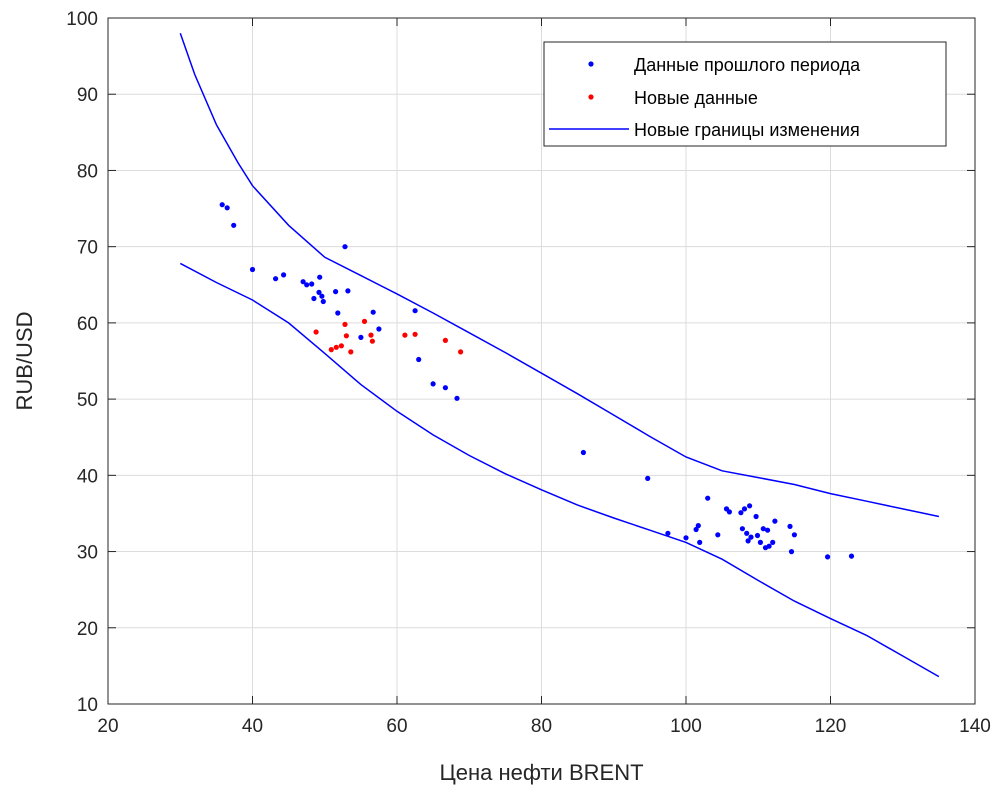 Image resolution: width=998 pixels, height=787 pixels. I want to click on x-tick-label: 80, so click(541, 726).